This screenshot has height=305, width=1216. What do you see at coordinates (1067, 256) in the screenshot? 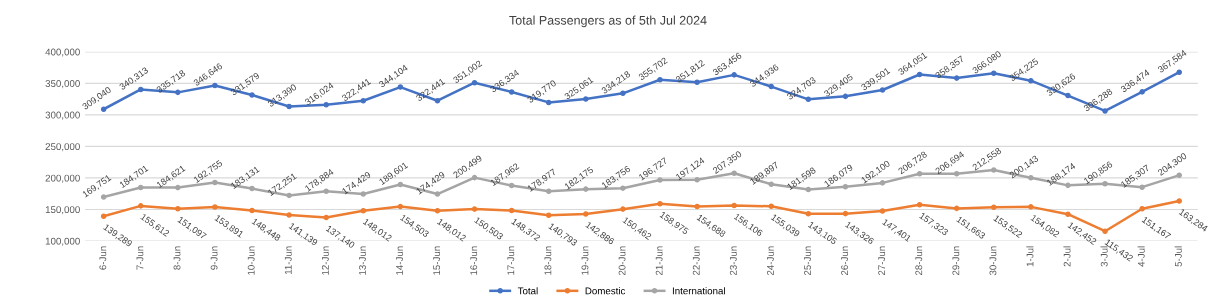
I see `x-tick-label: 2-Jul` at bounding box center [1067, 256].